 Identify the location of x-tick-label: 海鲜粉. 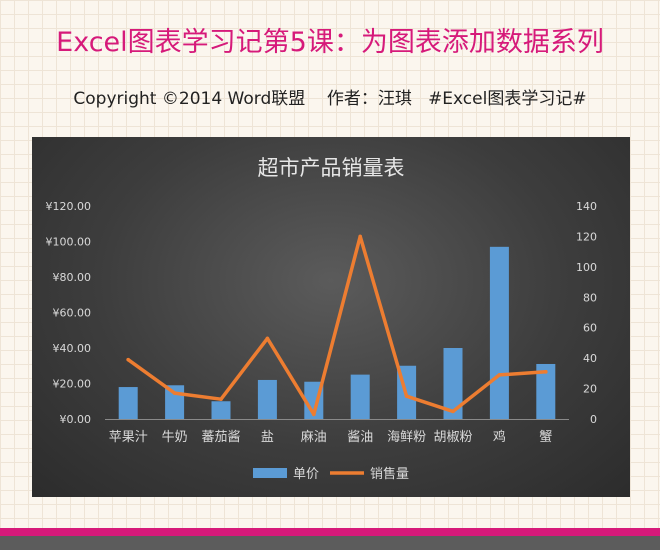
(406, 437).